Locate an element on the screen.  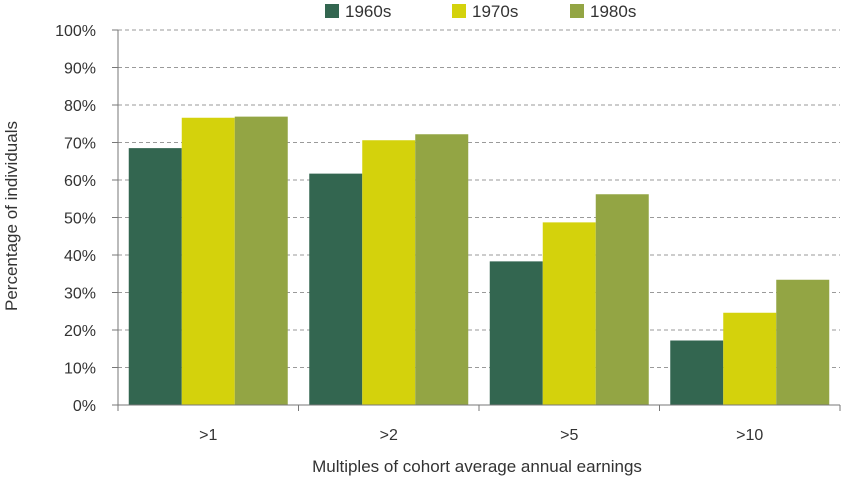
y-tick-label: 60% is located at coordinates (80, 181).